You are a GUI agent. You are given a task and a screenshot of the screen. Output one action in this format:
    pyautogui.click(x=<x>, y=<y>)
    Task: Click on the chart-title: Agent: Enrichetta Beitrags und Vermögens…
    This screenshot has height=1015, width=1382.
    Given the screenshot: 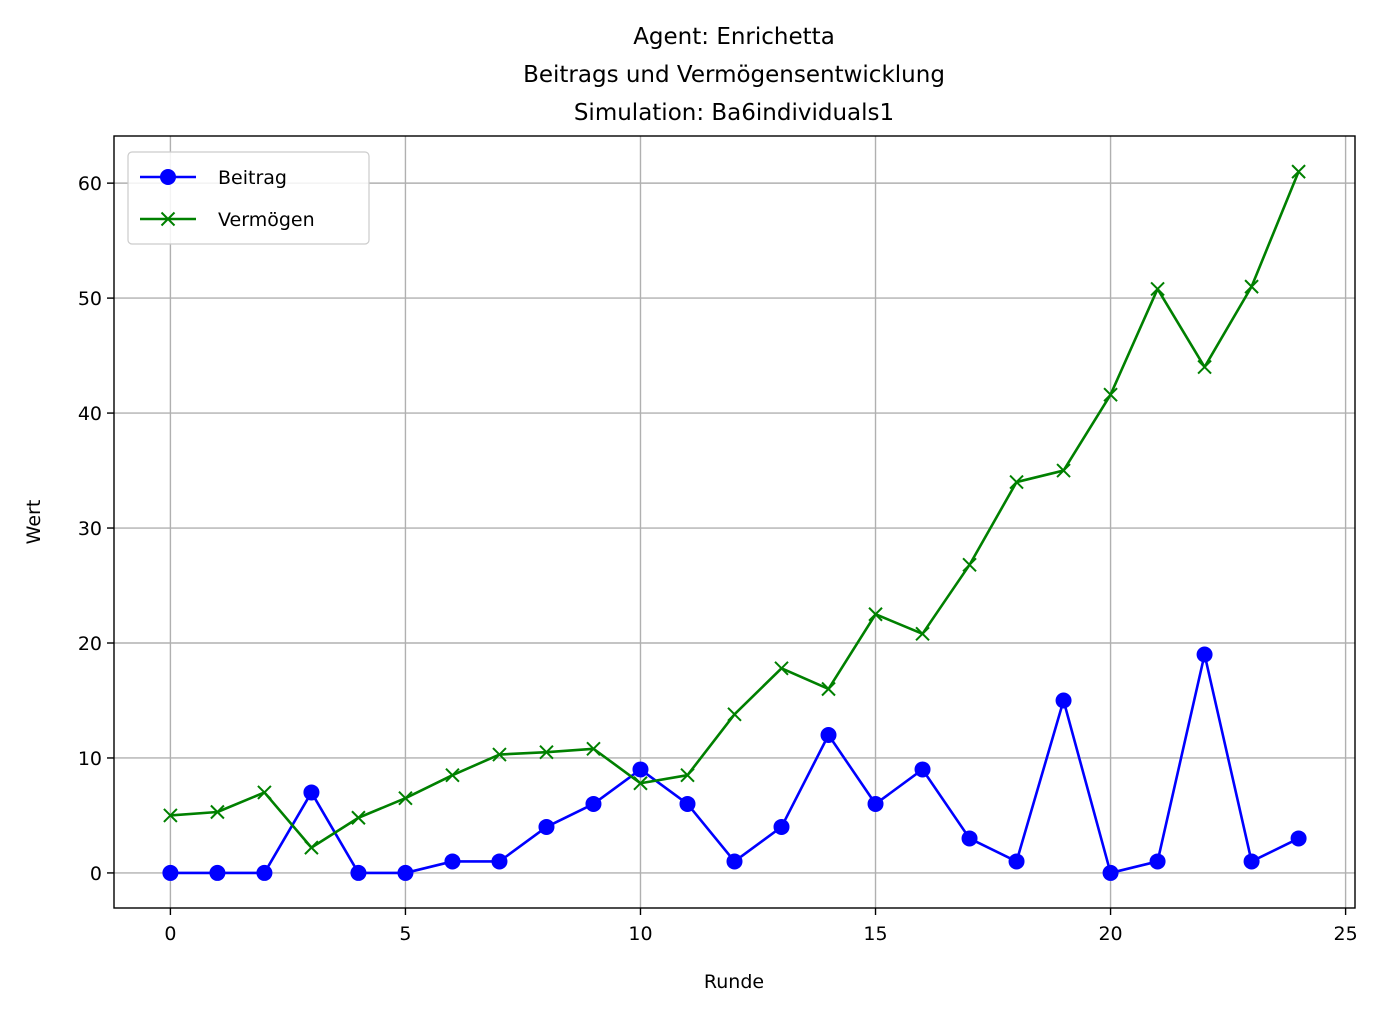 What is the action you would take?
    pyautogui.click(x=734, y=75)
    